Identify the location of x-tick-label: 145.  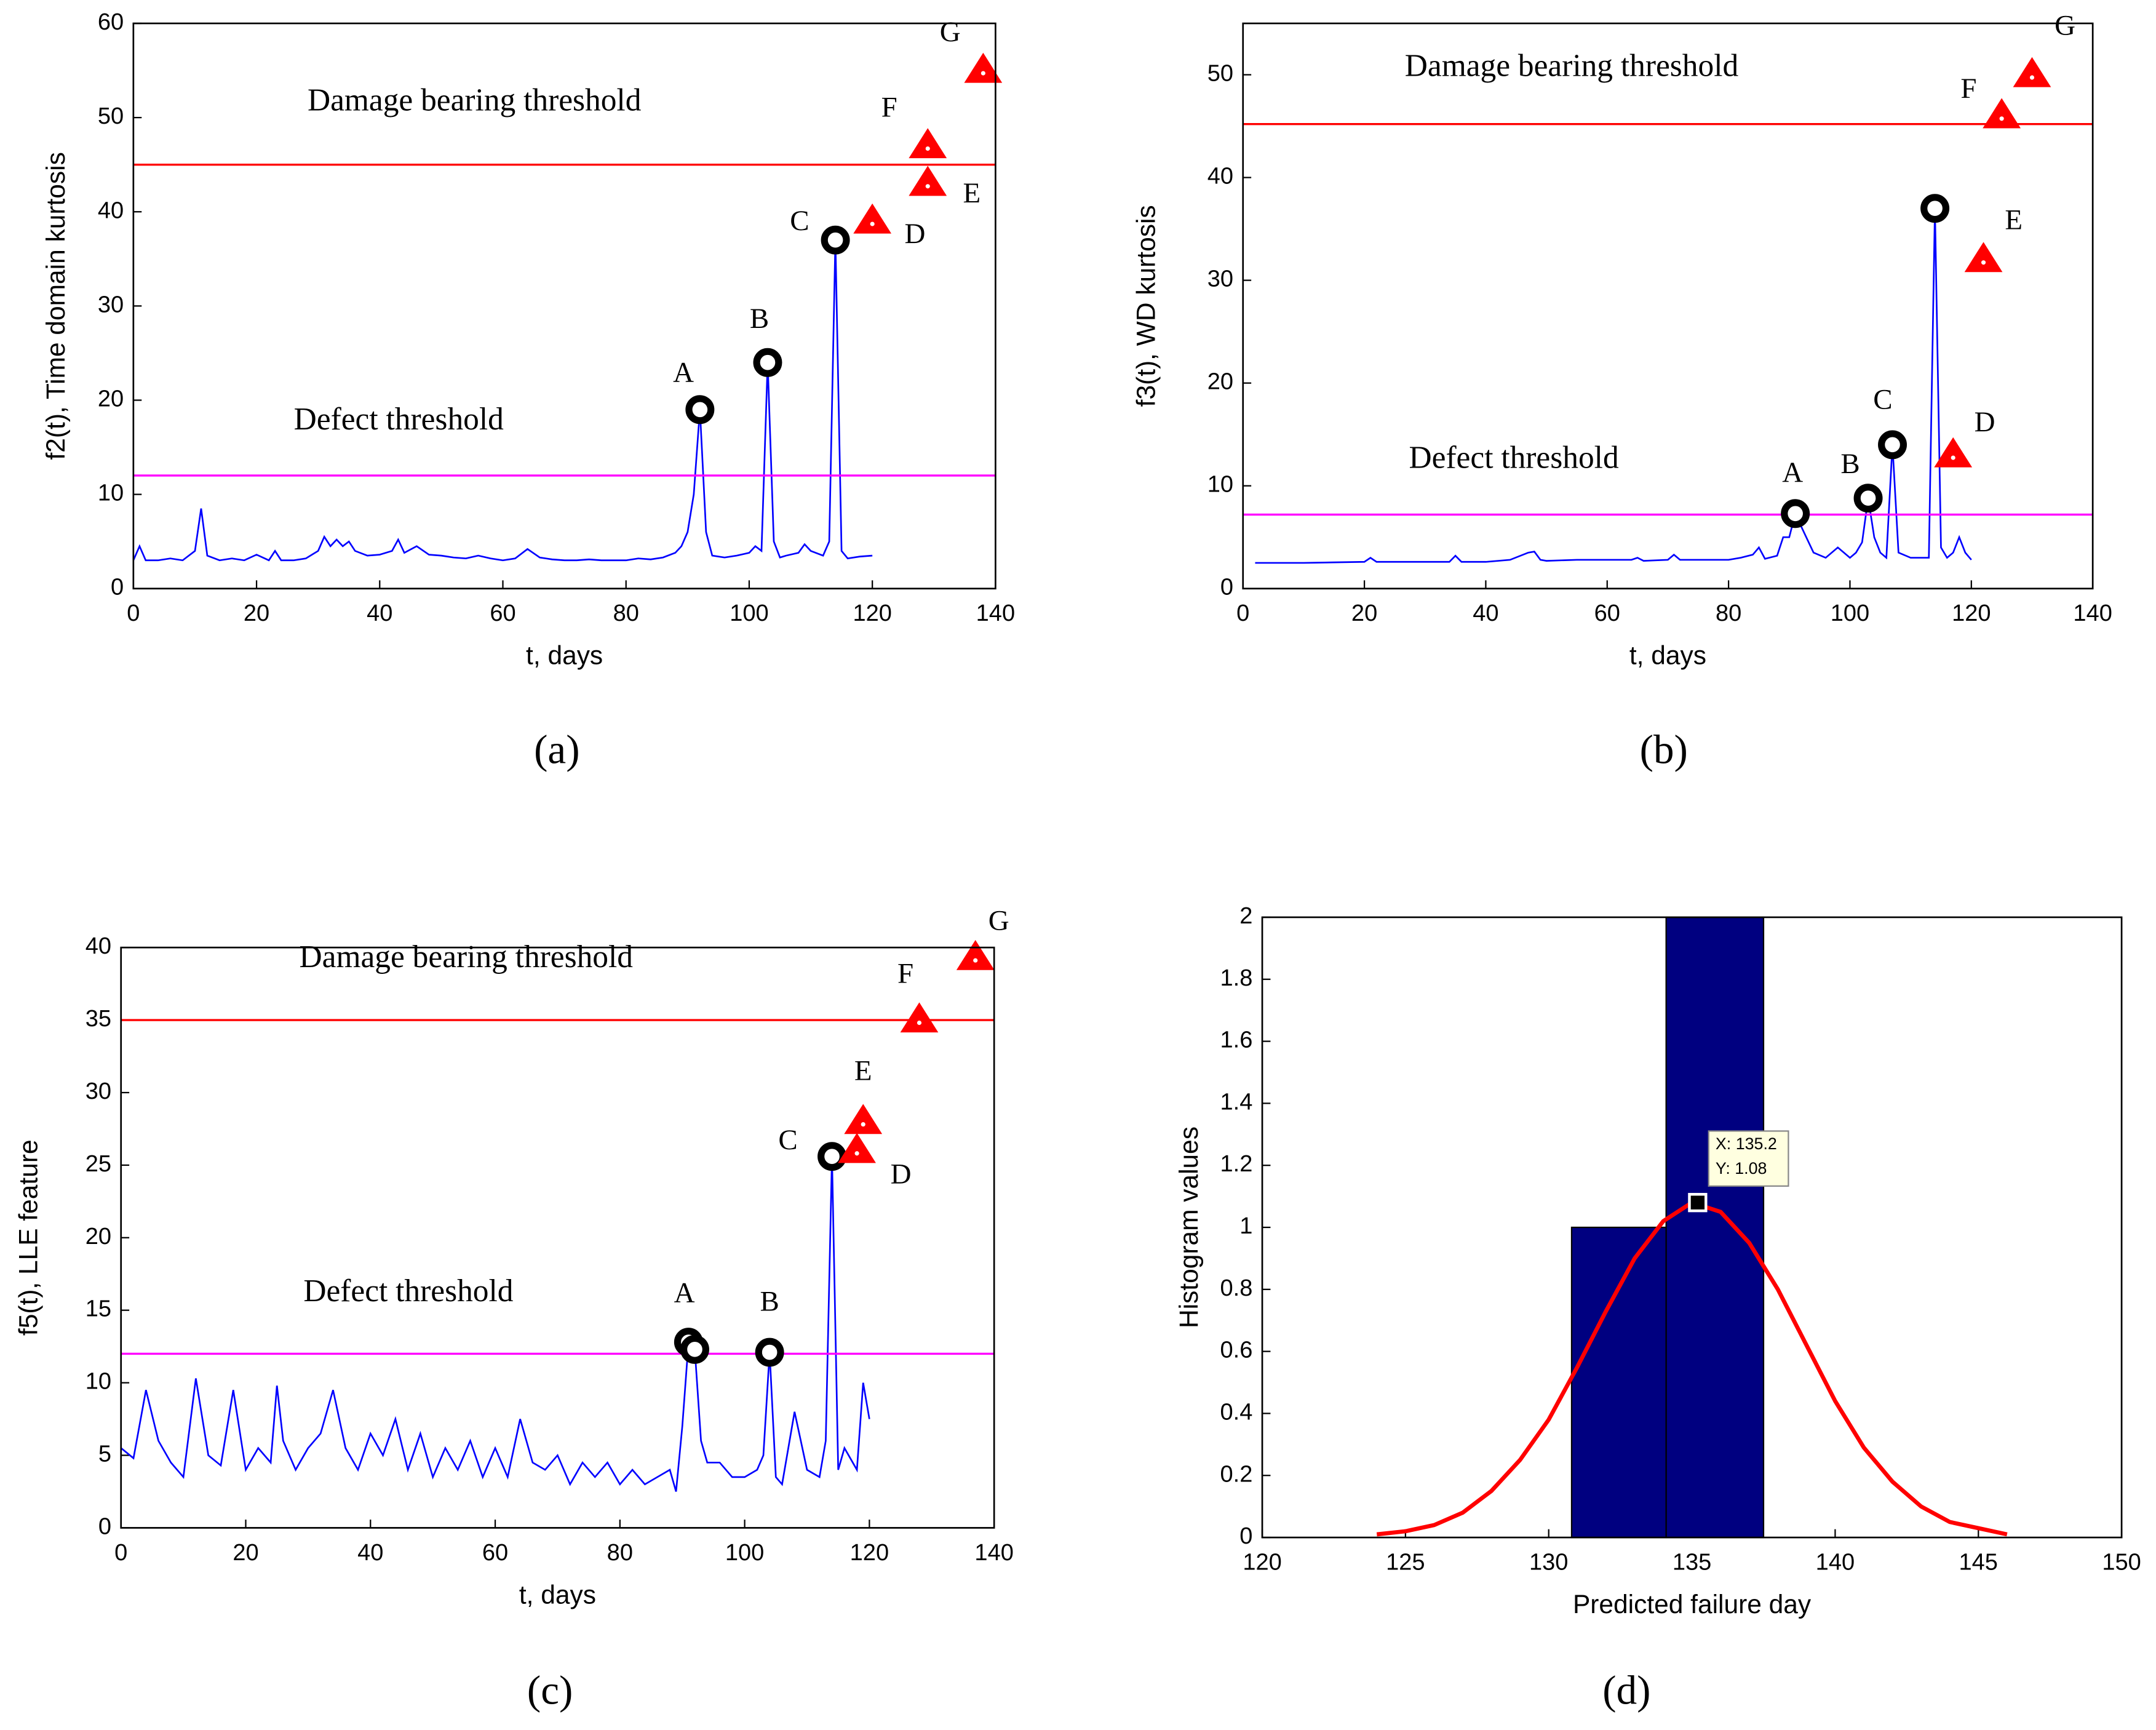
(1978, 1563).